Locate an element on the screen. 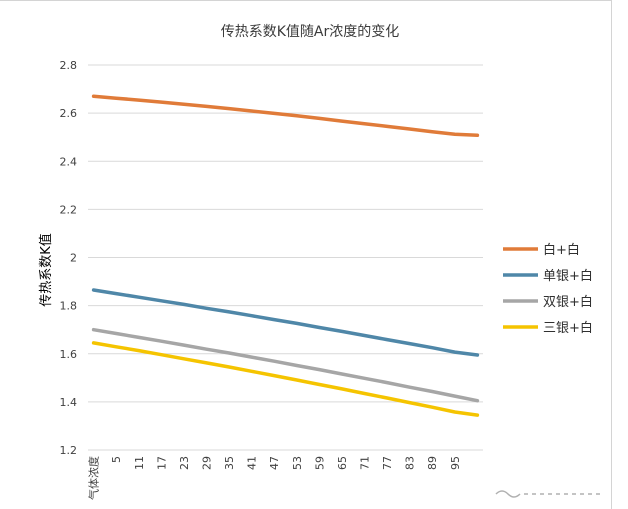 Image resolution: width=628 pixels, height=509 pixels. x-tick-label: 23 is located at coordinates (184, 463).